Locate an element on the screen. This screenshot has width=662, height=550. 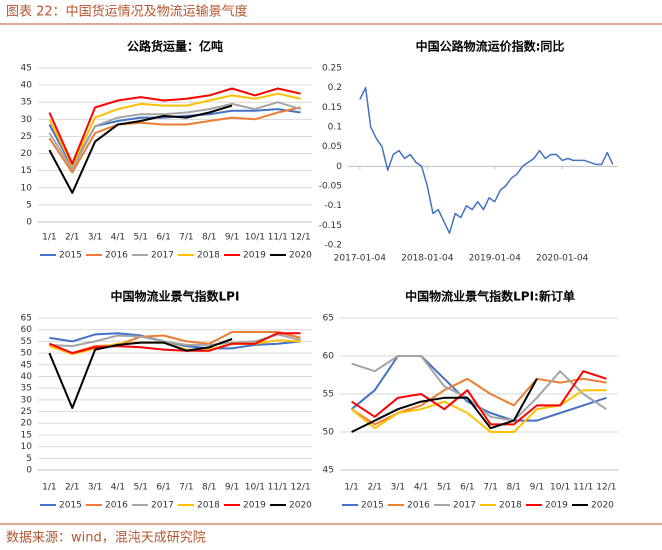
x-tick-label: 2020-01-04 is located at coordinates (562, 259).